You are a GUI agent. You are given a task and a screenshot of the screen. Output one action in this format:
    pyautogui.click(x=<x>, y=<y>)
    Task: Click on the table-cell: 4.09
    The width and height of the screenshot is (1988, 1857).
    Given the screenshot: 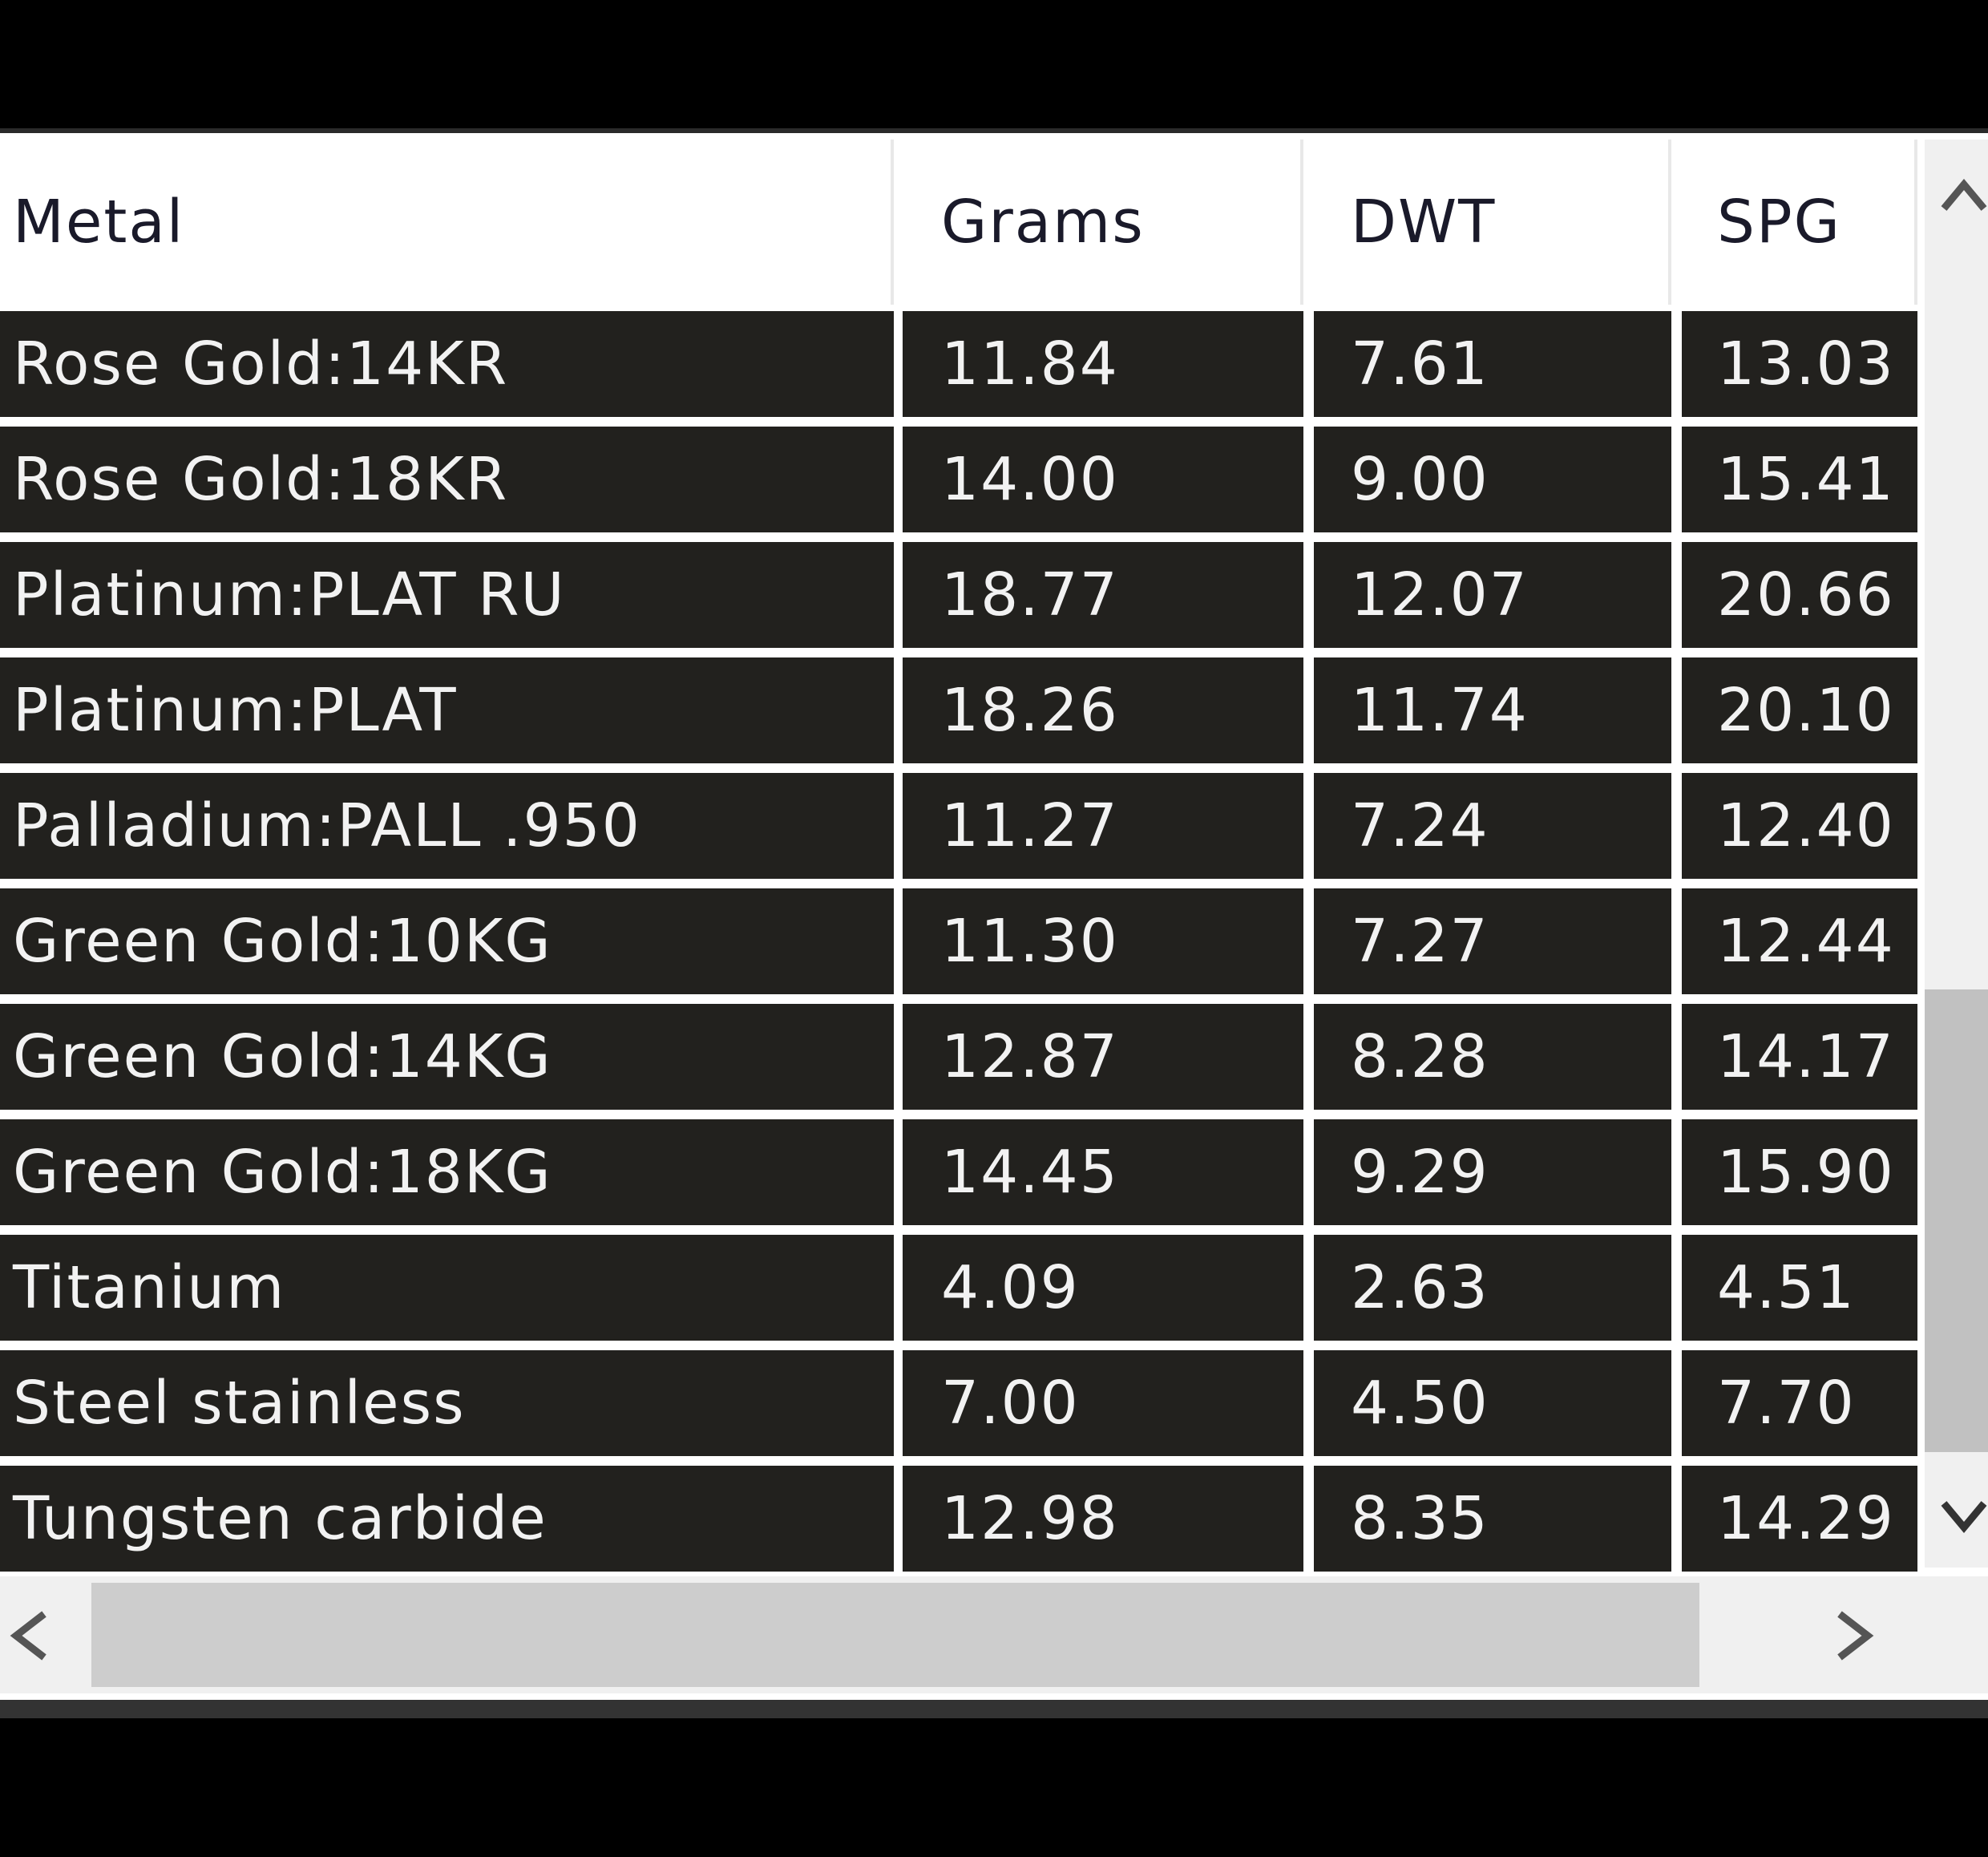 What is the action you would take?
    pyautogui.click(x=1103, y=1288)
    